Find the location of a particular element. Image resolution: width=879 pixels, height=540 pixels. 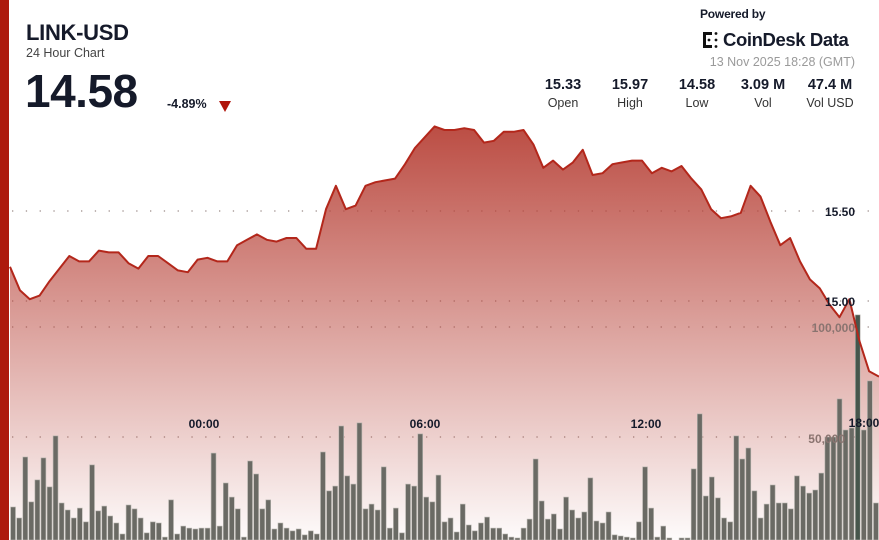

stat-high: 15.97 High is located at coordinates (630, 94).